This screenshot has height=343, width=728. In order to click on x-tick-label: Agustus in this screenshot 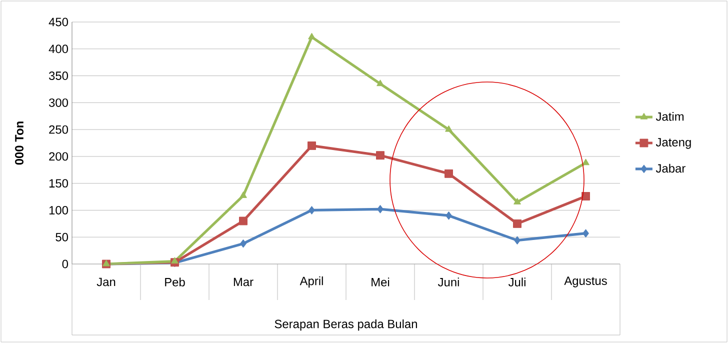, I will do `click(585, 282)`.